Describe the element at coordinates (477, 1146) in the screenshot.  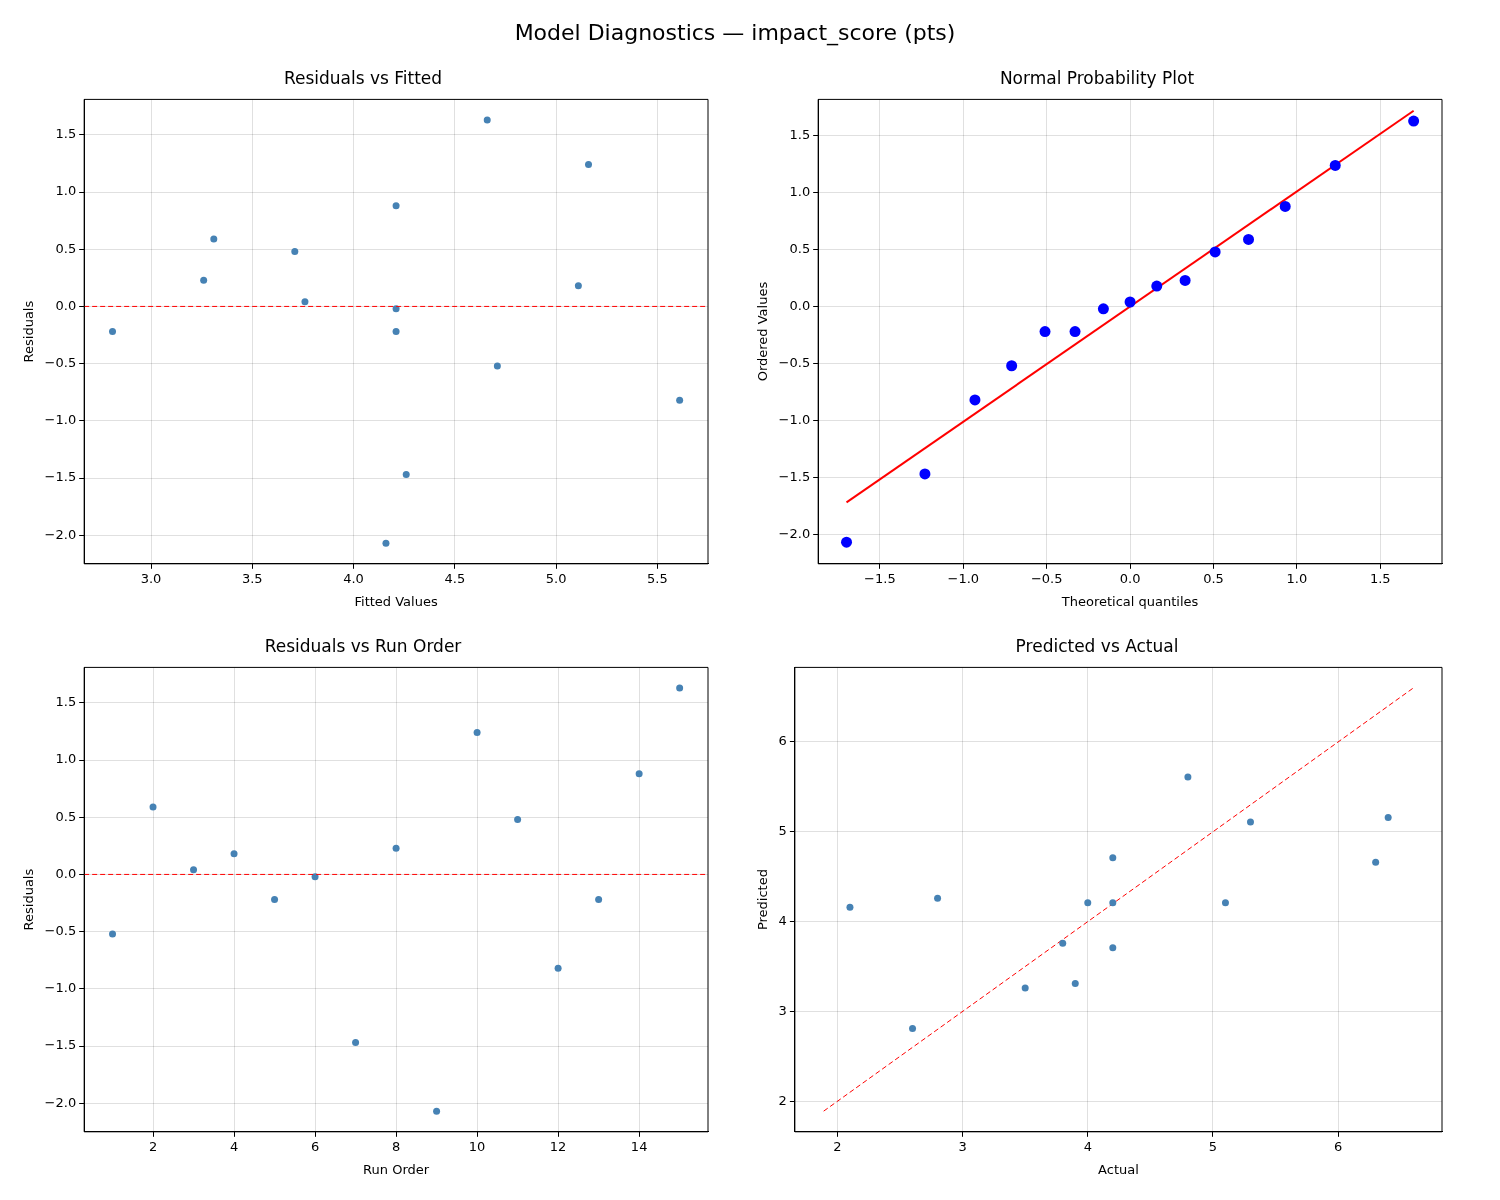
I see `x-tick-label: 10` at that location.